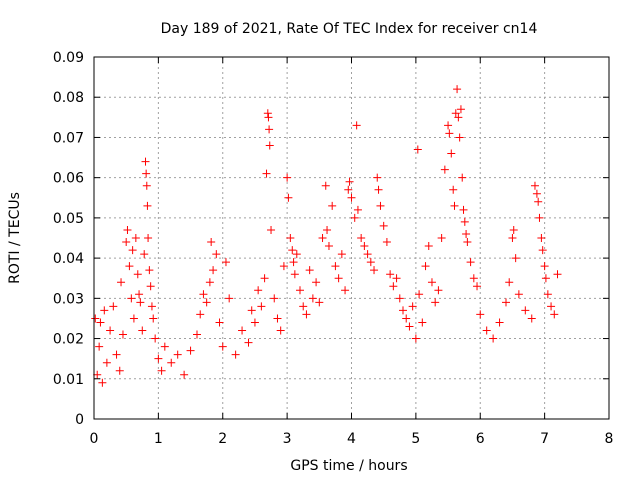  I want to click on x-tick-label: 0, so click(94, 439).